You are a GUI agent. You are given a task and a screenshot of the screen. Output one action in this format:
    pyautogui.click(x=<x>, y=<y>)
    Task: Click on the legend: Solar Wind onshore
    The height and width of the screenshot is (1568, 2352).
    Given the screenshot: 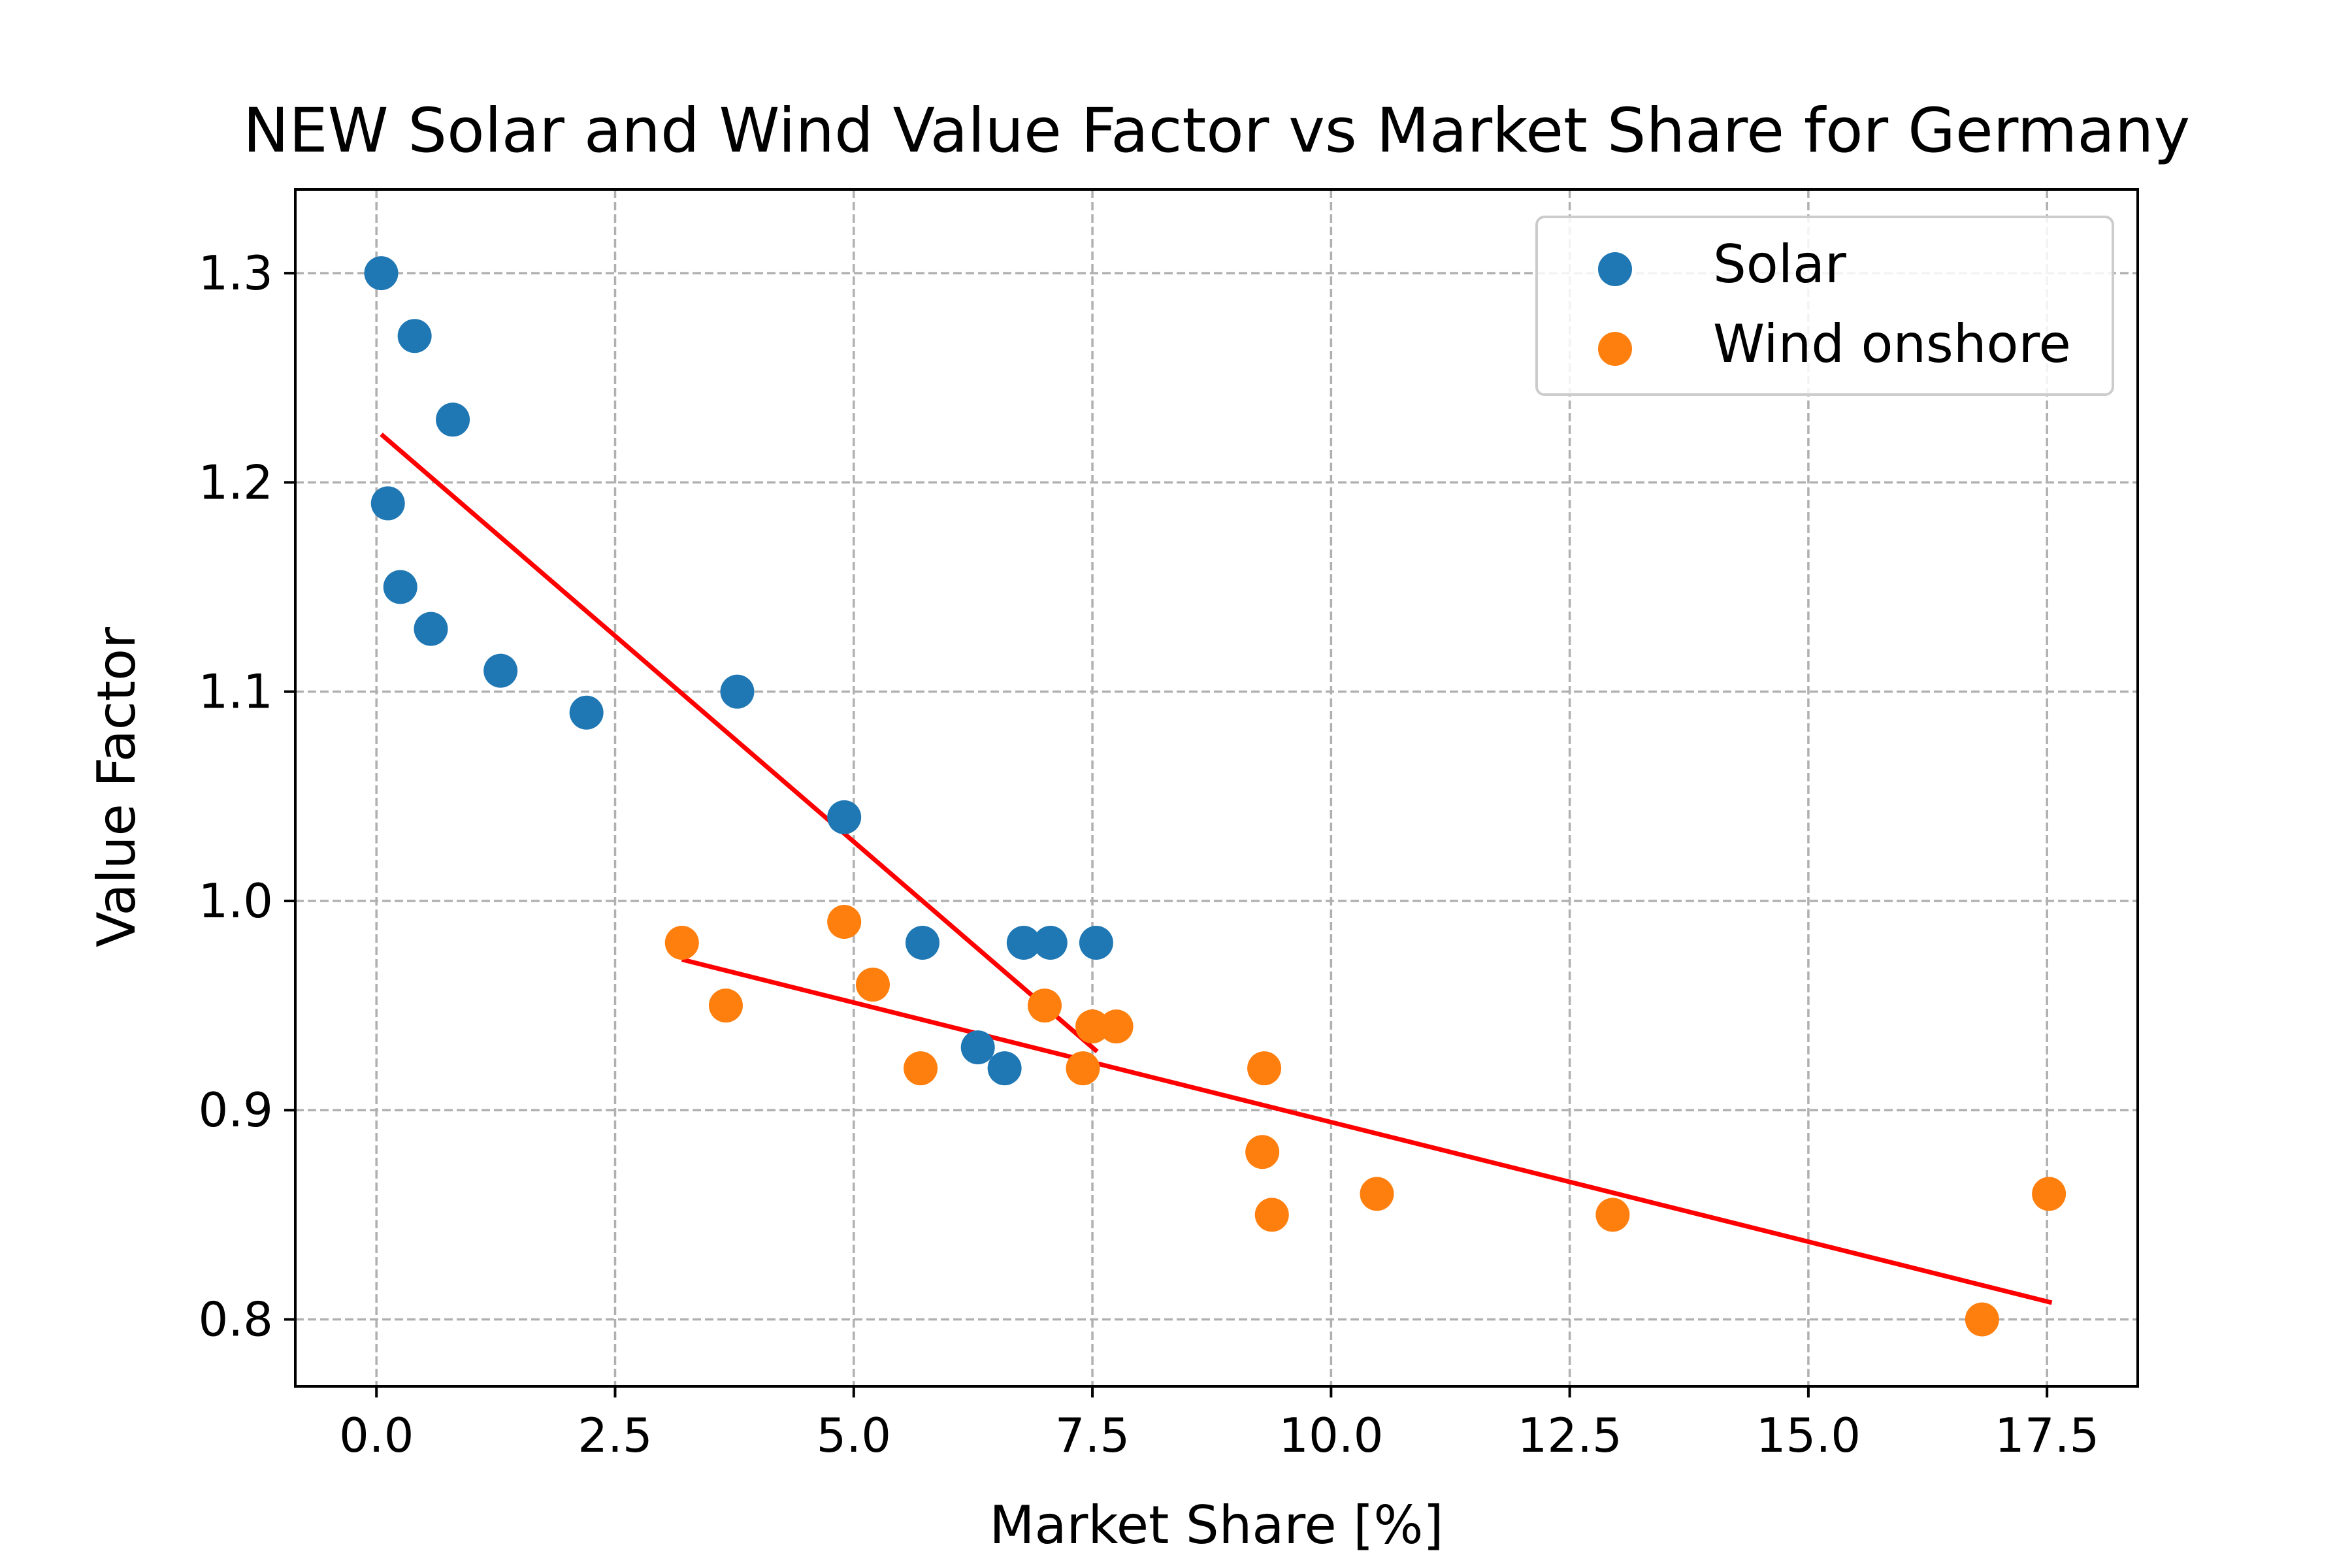 What is the action you would take?
    pyautogui.click(x=1824, y=306)
    